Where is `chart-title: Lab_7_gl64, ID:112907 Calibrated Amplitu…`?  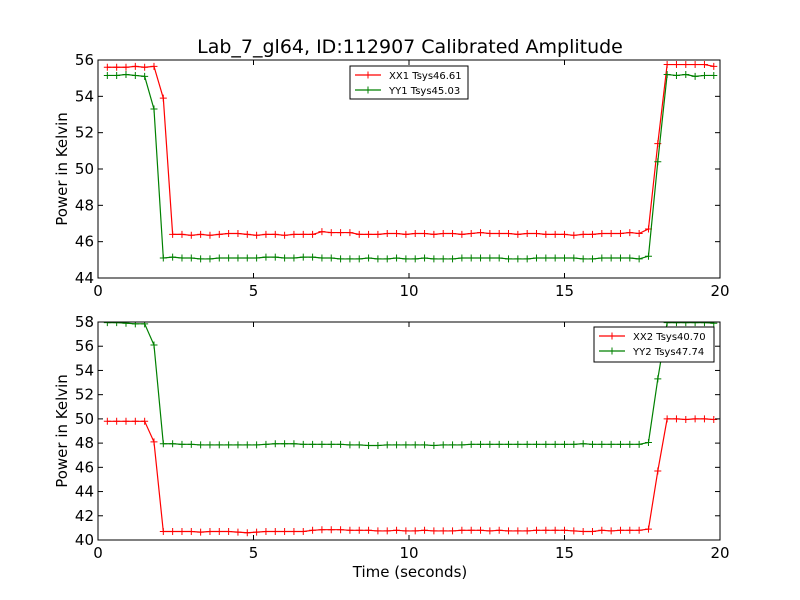 chart-title: Lab_7_gl64, ID:112907 Calibrated Amplitu… is located at coordinates (410, 47).